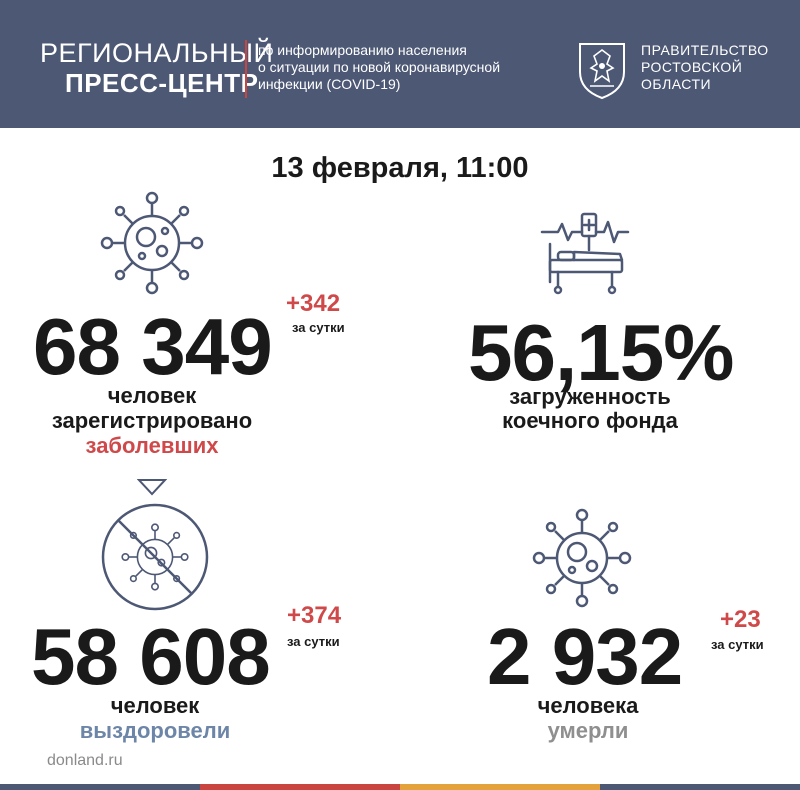  Describe the element at coordinates (152, 445) in the screenshot. I see `cases-label-accent: заболевших` at that location.